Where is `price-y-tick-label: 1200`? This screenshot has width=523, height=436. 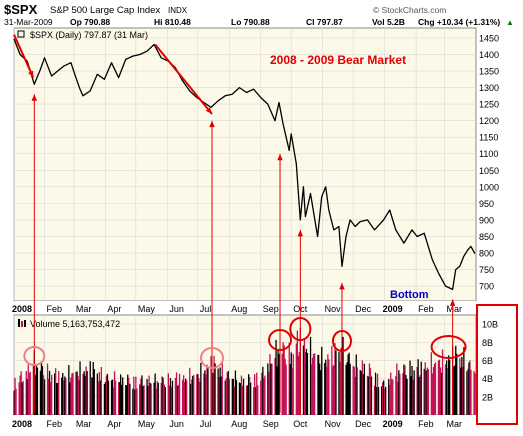 price-y-tick-label: 1200 is located at coordinates (489, 121).